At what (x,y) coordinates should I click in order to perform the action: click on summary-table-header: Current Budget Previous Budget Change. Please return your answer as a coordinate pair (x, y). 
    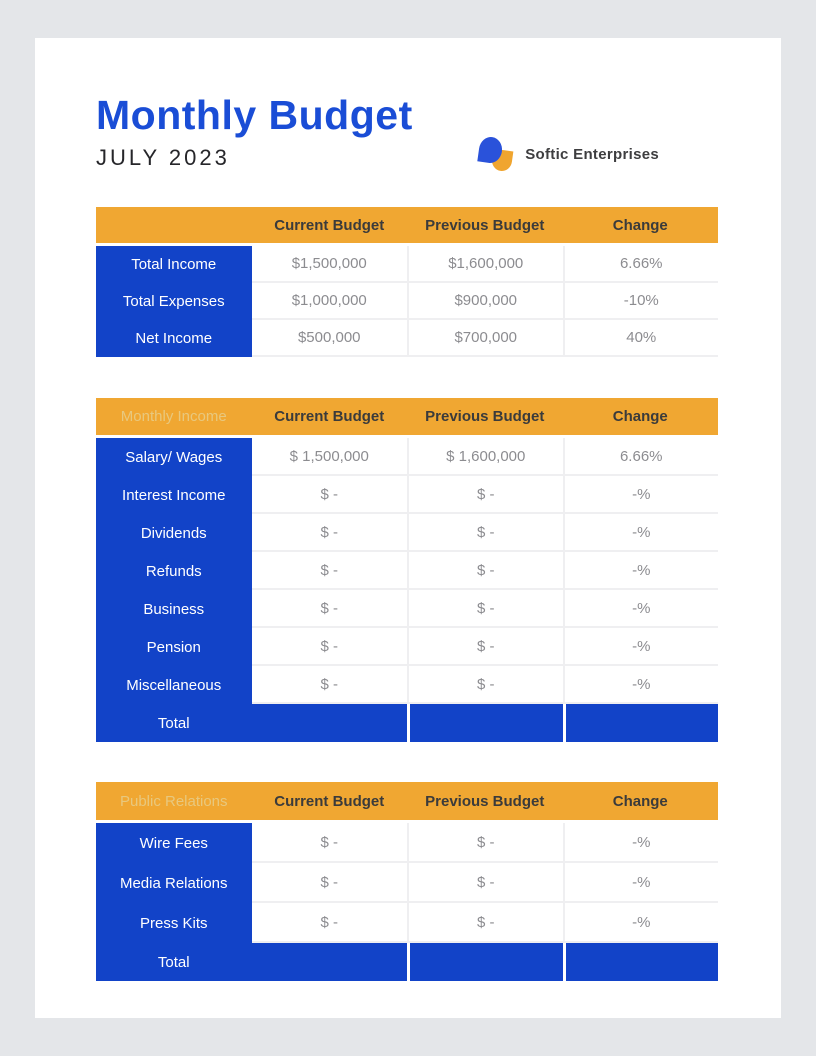
    Looking at the image, I should click on (407, 225).